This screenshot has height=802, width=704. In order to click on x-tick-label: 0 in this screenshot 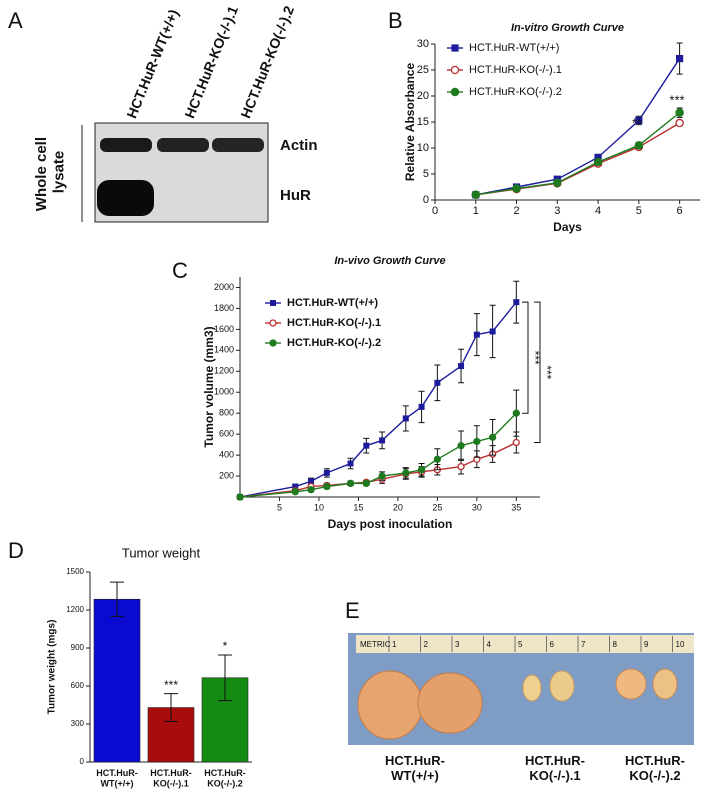, I will do `click(435, 211)`.